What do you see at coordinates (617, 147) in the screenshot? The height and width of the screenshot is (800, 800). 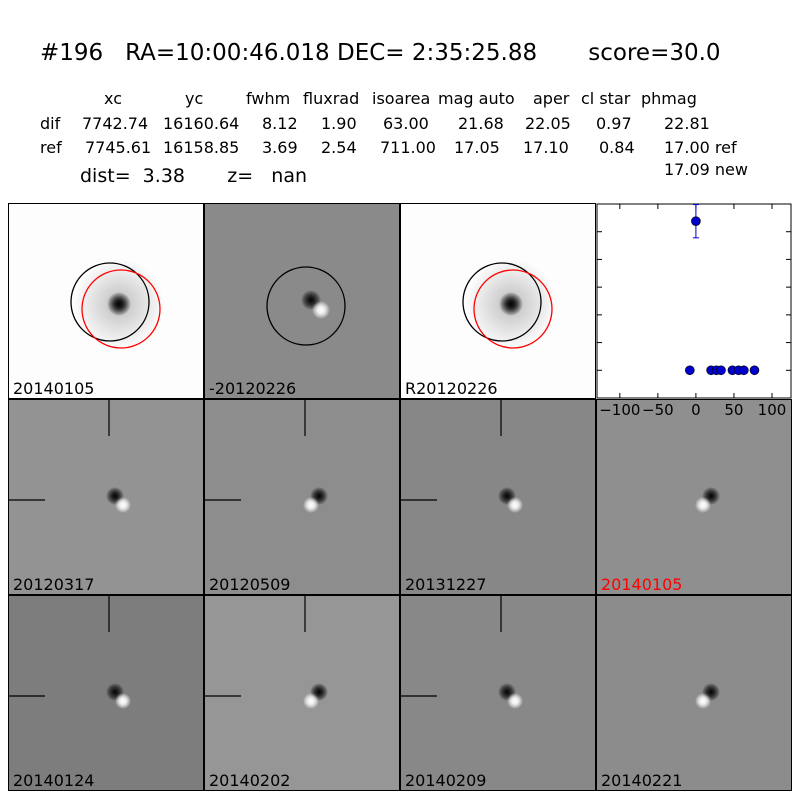 I see `table-cell: 0.84` at bounding box center [617, 147].